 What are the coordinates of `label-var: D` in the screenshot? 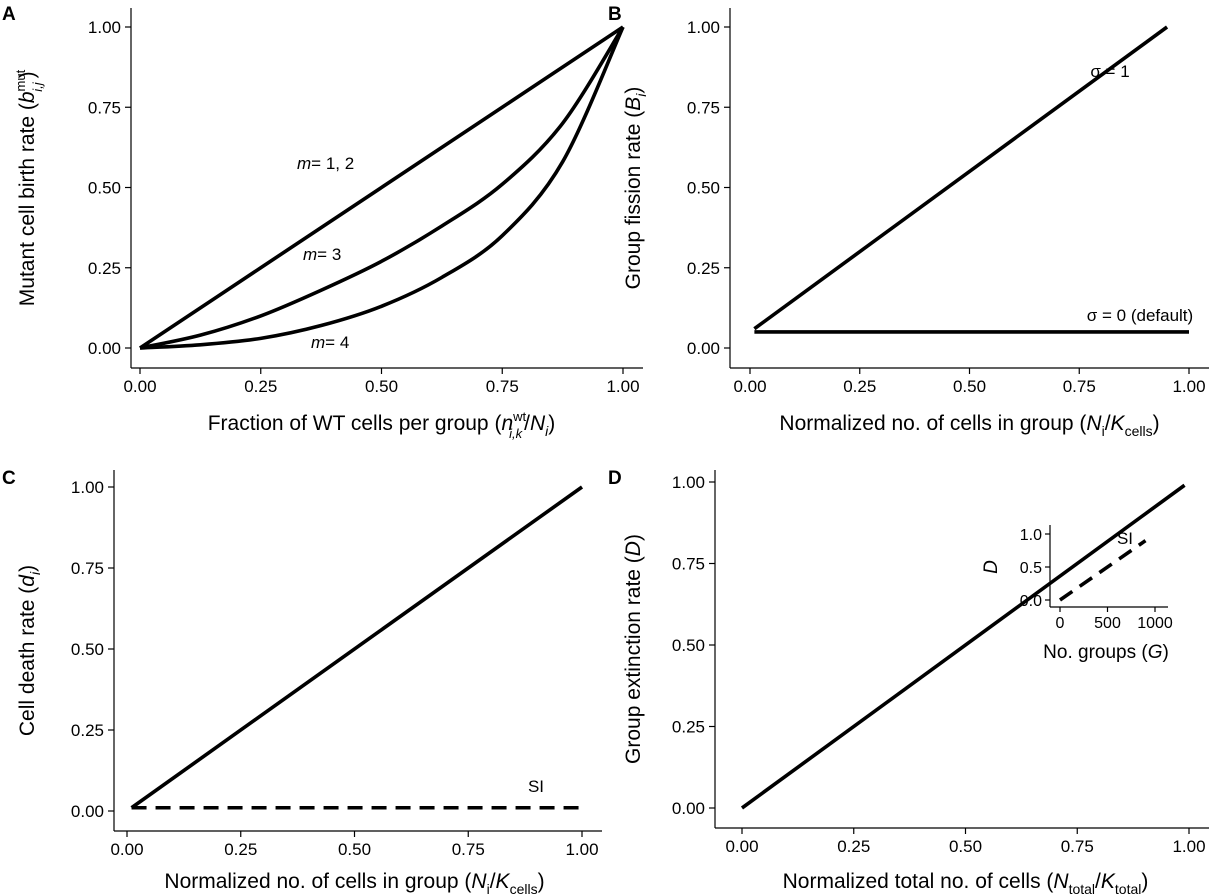 It's located at (633, 548).